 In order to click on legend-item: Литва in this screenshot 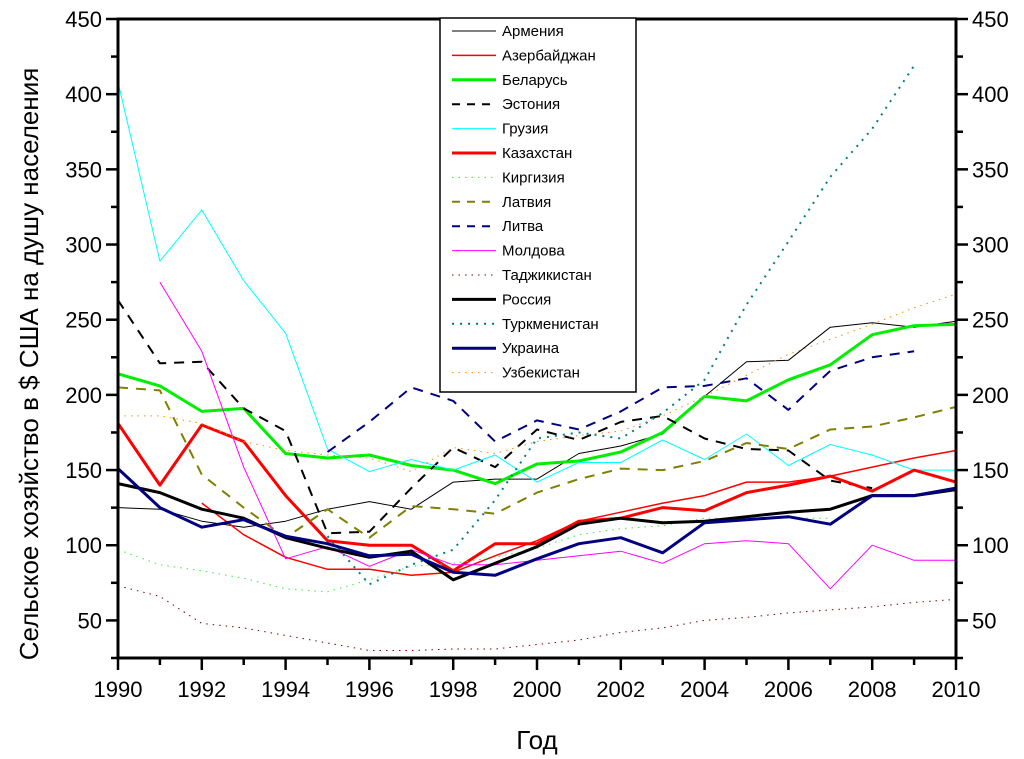, I will do `click(498, 226)`.